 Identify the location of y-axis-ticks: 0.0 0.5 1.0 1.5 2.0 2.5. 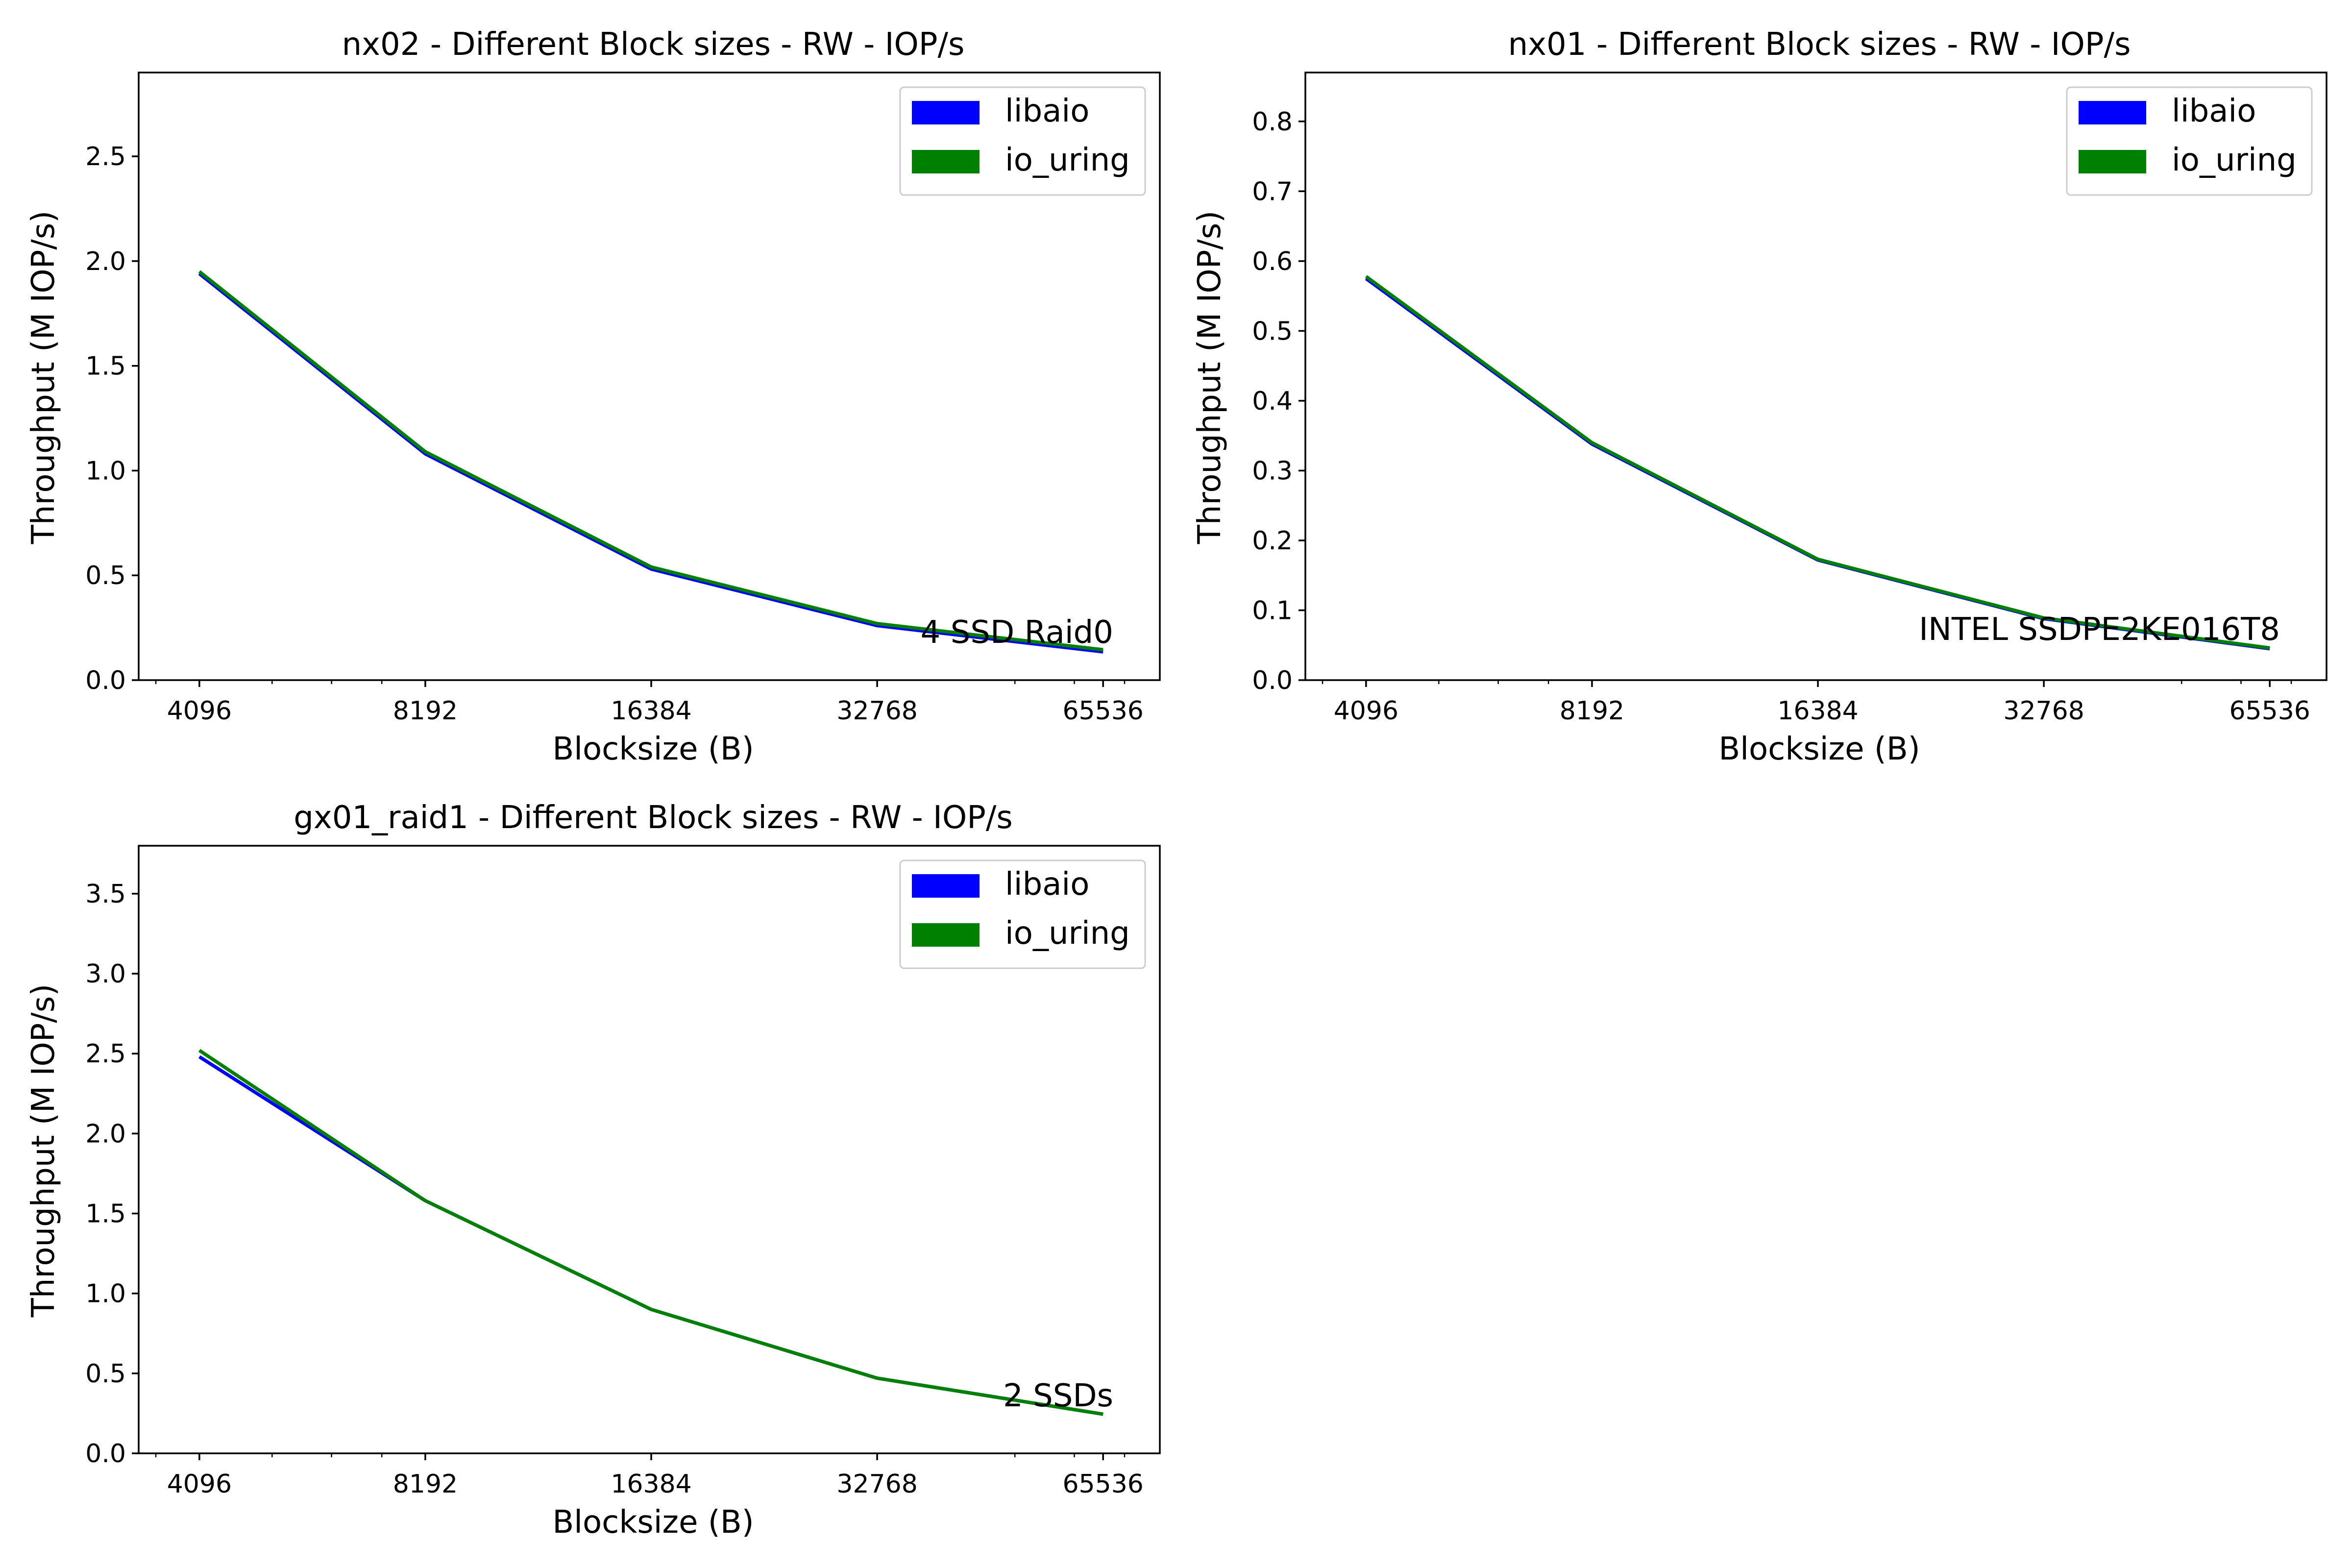
(112, 418).